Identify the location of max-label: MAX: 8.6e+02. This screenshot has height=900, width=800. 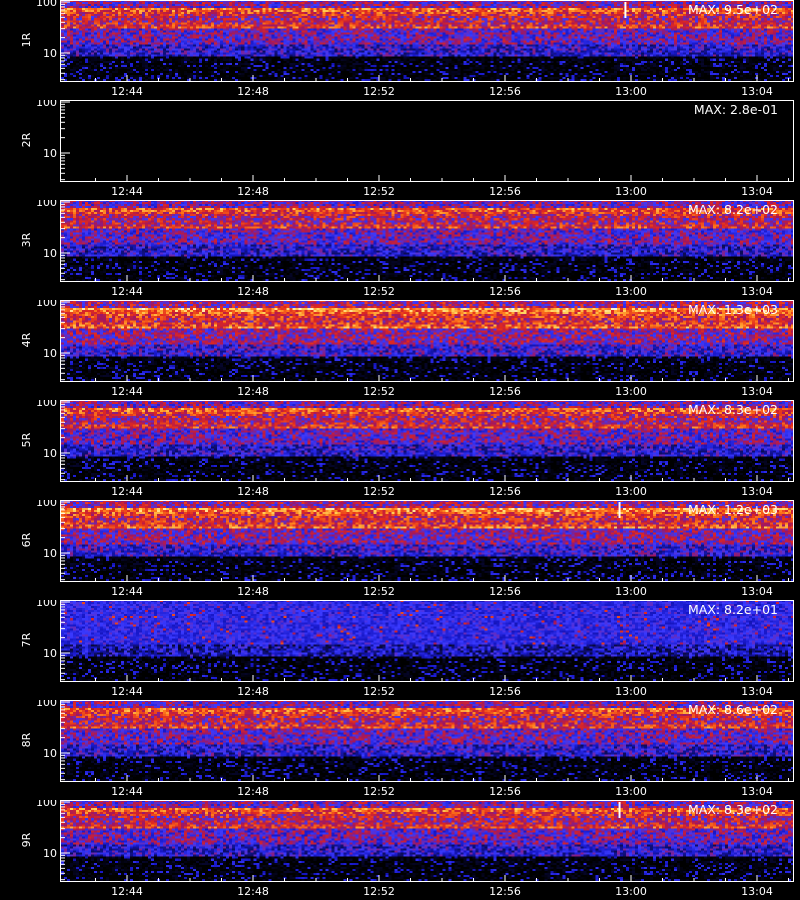
(733, 709).